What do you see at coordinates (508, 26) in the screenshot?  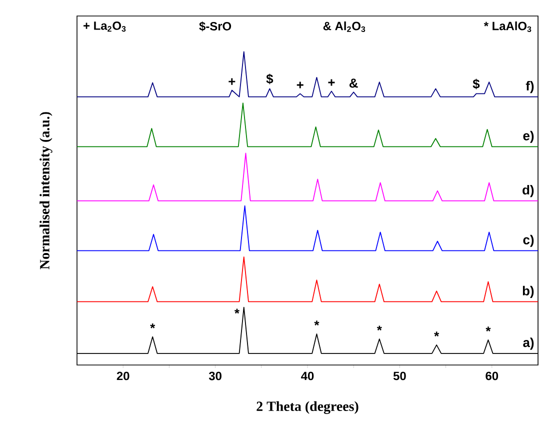 I see `text: * LaAlO$_{3}$` at bounding box center [508, 26].